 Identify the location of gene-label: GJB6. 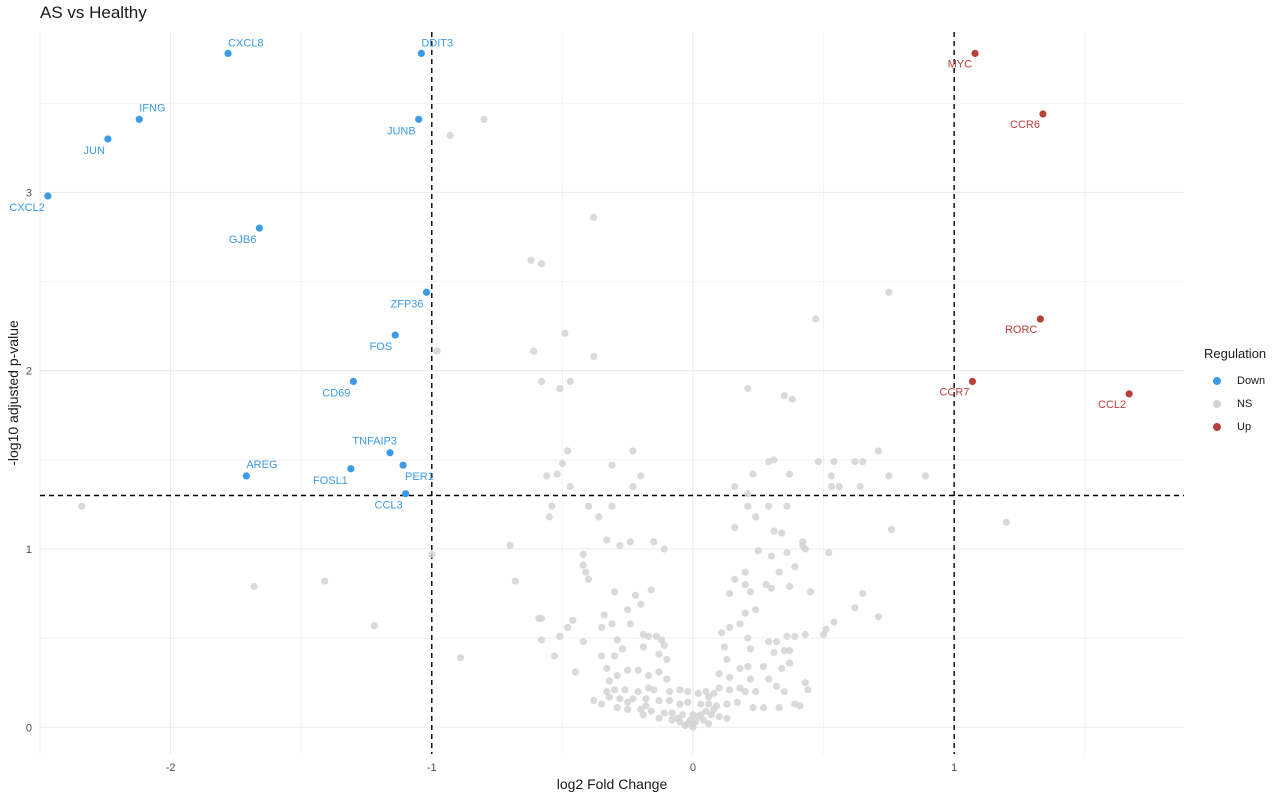
(243, 240).